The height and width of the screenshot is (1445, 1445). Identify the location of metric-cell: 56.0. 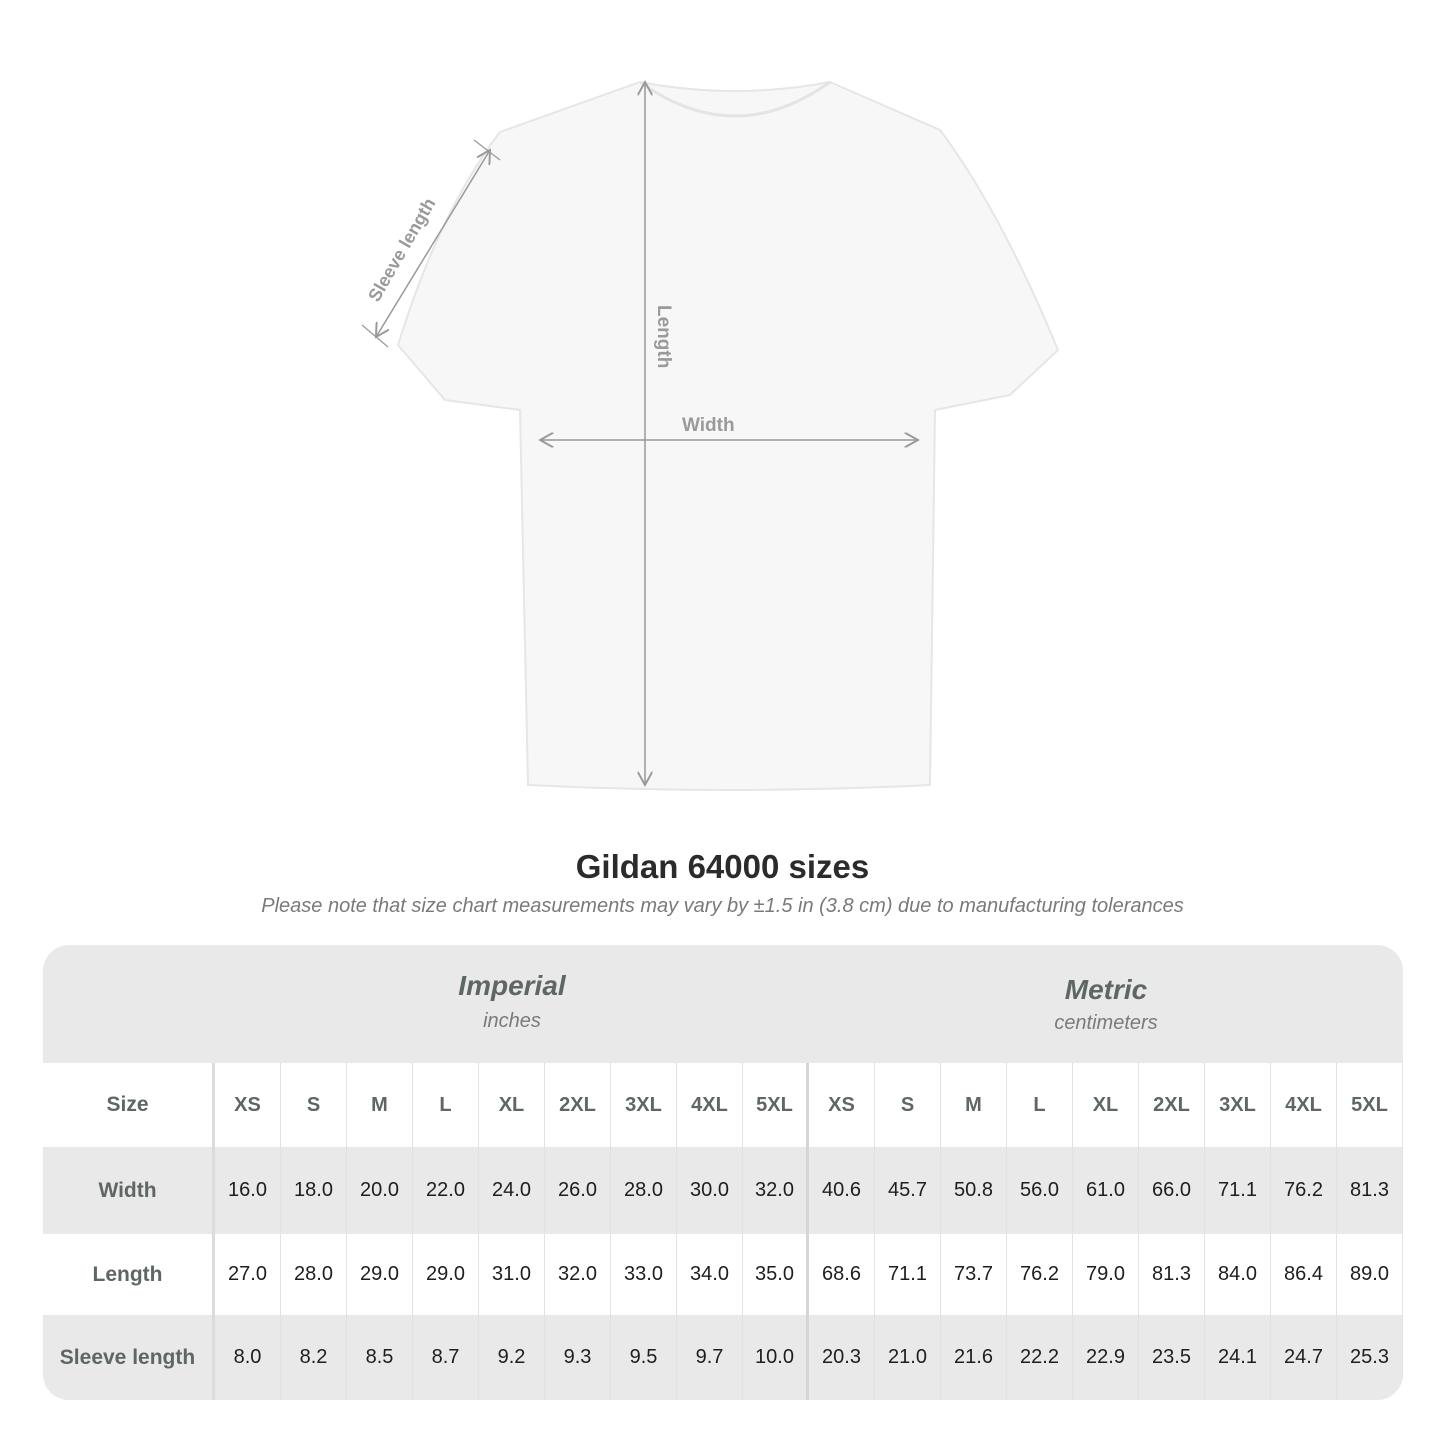
(1040, 1190).